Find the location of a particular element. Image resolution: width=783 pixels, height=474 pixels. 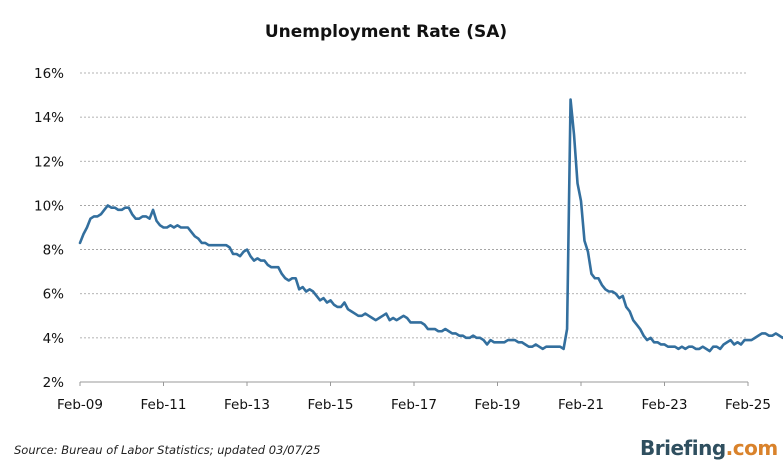

x-tick-label: Feb-23 is located at coordinates (665, 405).